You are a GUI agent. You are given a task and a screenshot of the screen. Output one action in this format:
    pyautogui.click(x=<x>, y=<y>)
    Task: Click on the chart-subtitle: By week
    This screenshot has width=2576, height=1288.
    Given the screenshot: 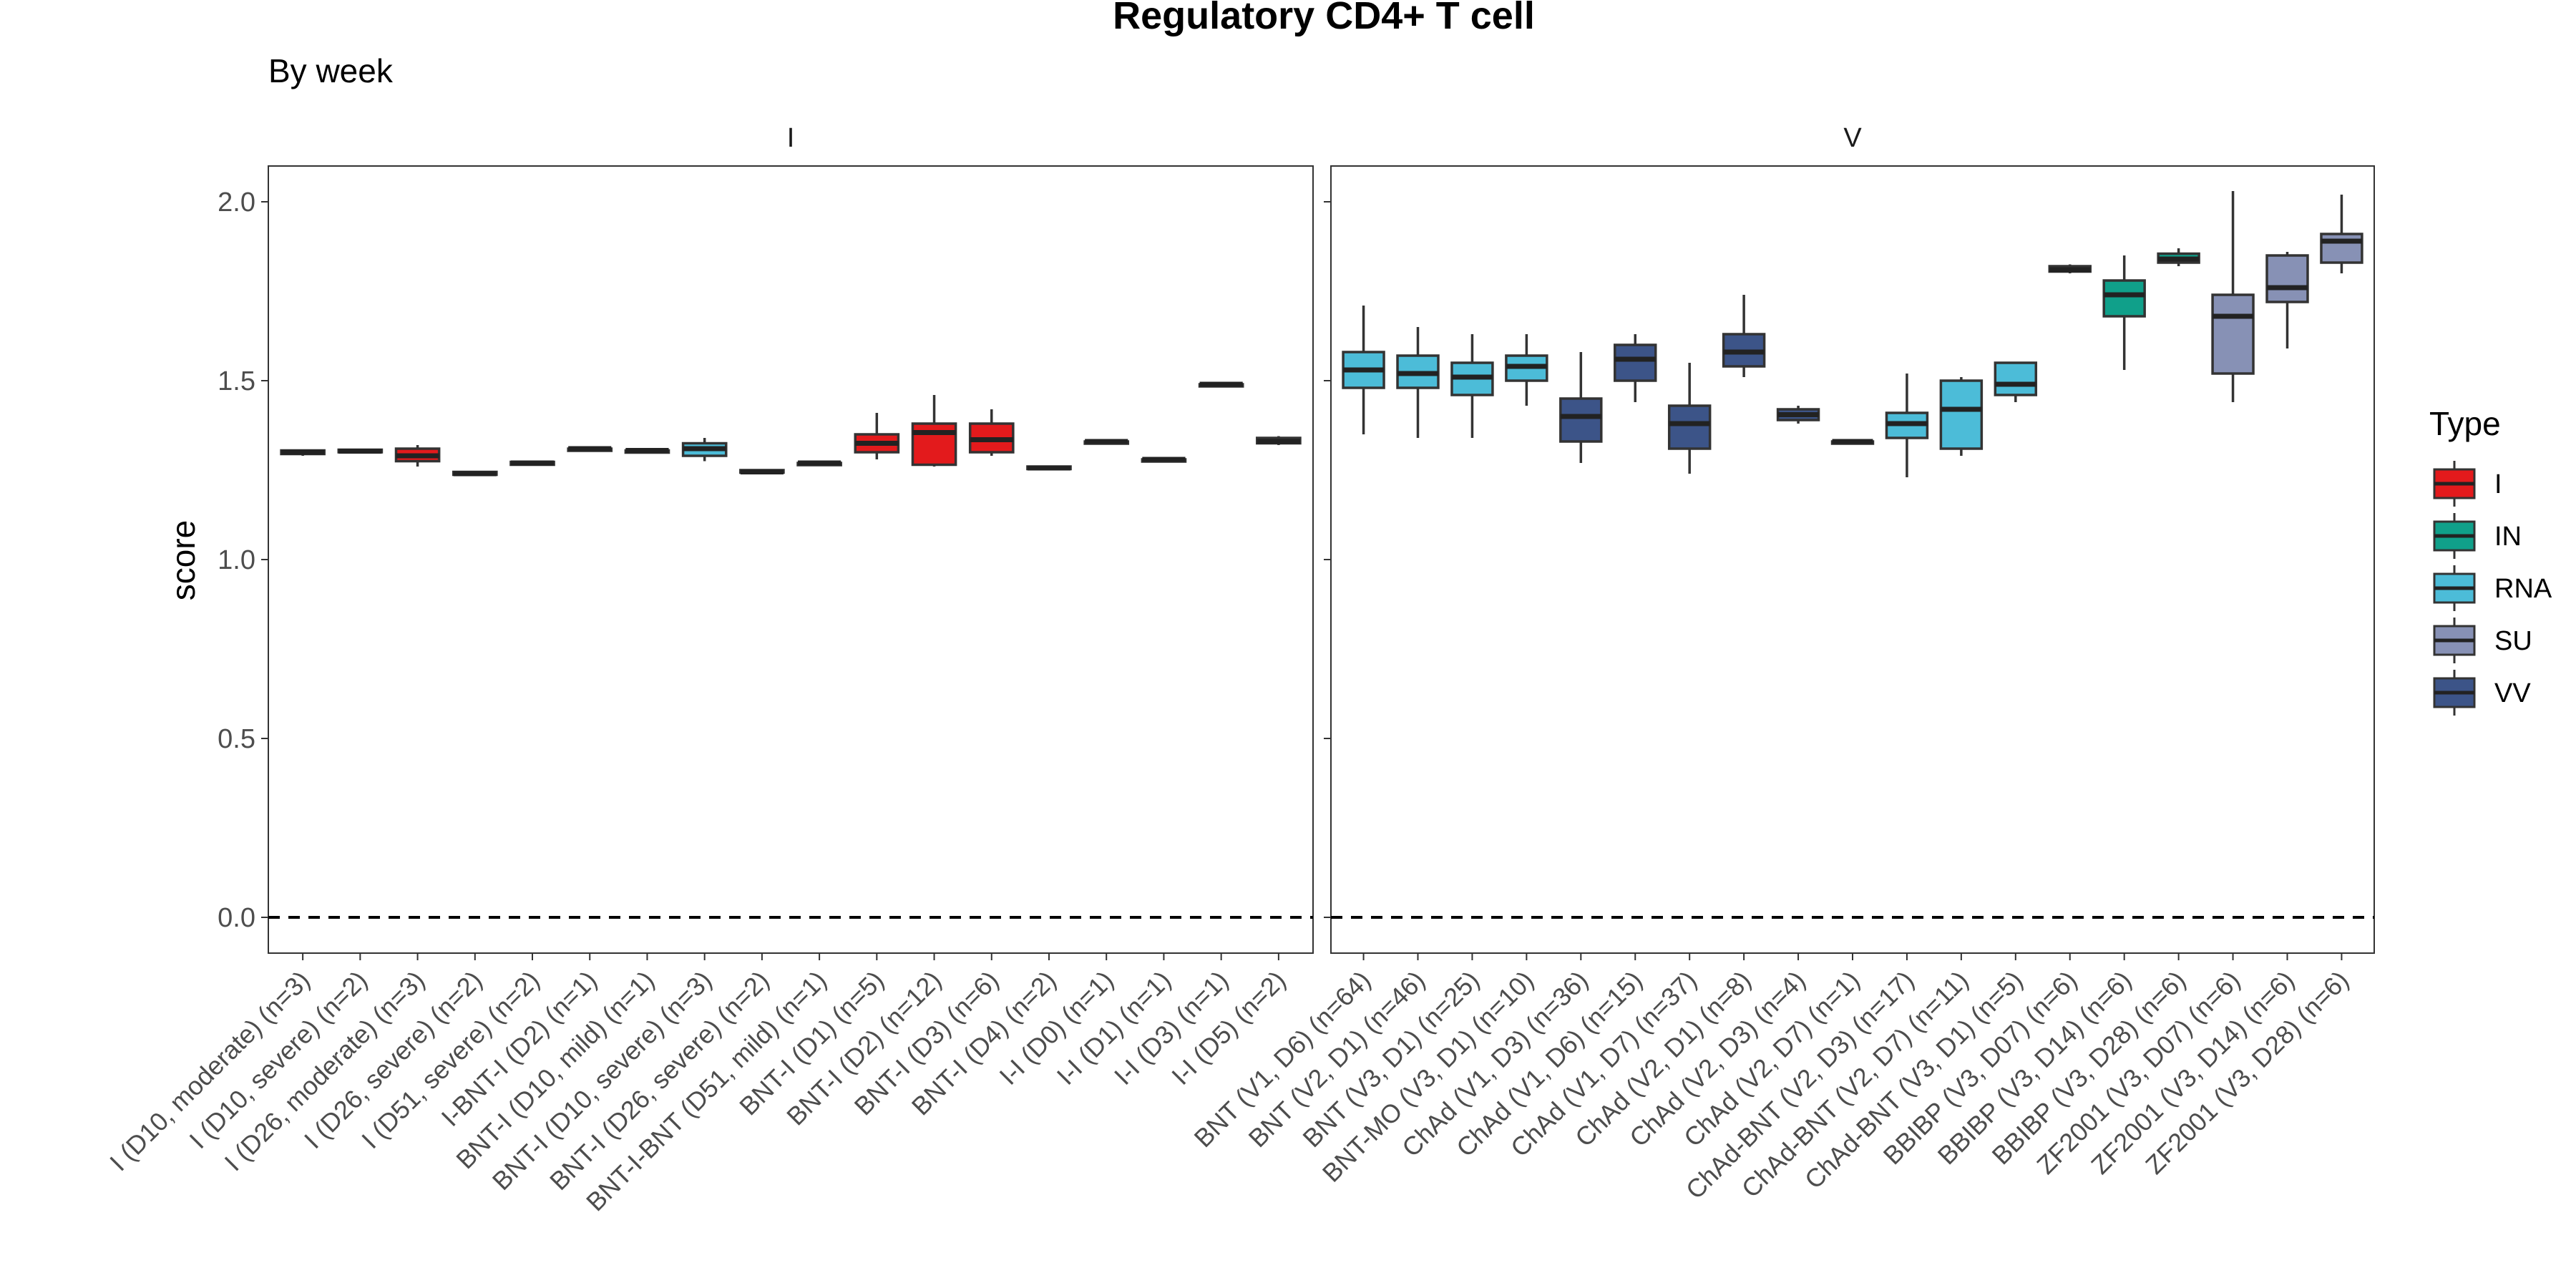 What is the action you would take?
    pyautogui.click(x=331, y=70)
    